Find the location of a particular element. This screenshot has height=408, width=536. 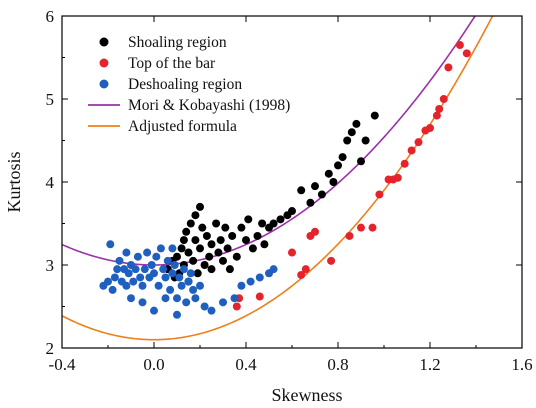

y-tick-label: 3 is located at coordinates (50, 265).